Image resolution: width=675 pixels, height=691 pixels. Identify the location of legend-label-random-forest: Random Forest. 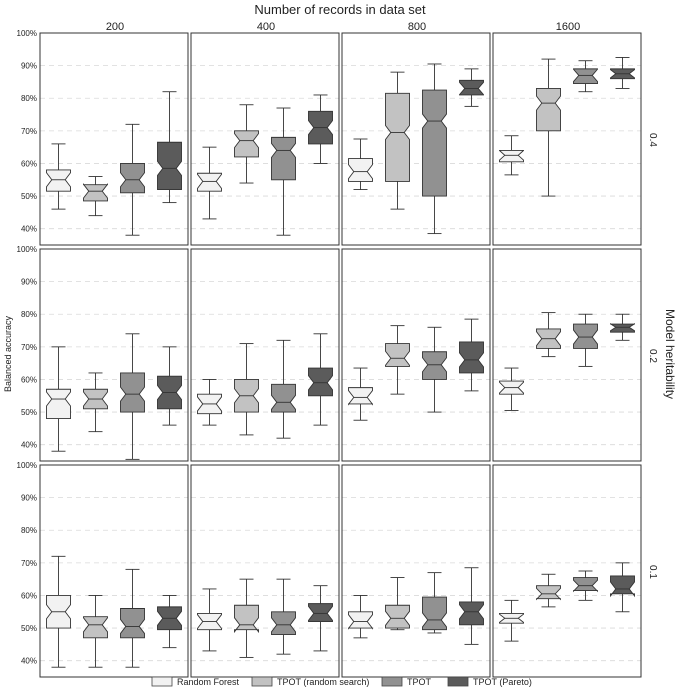
(208, 682).